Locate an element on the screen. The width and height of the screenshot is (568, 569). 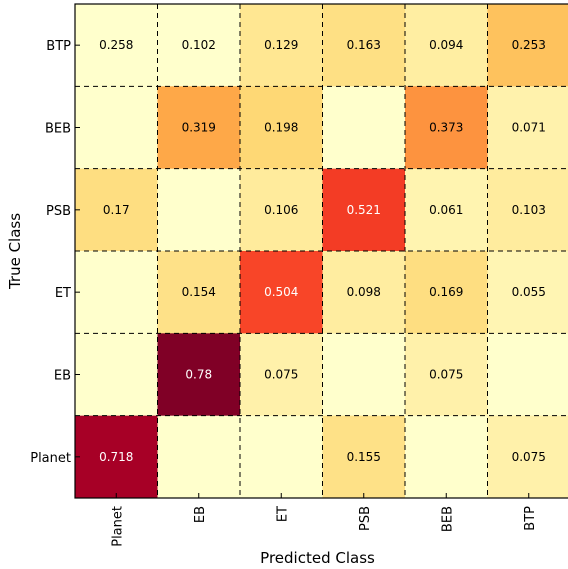
x-axis-title: Predicted Class is located at coordinates (317, 558).